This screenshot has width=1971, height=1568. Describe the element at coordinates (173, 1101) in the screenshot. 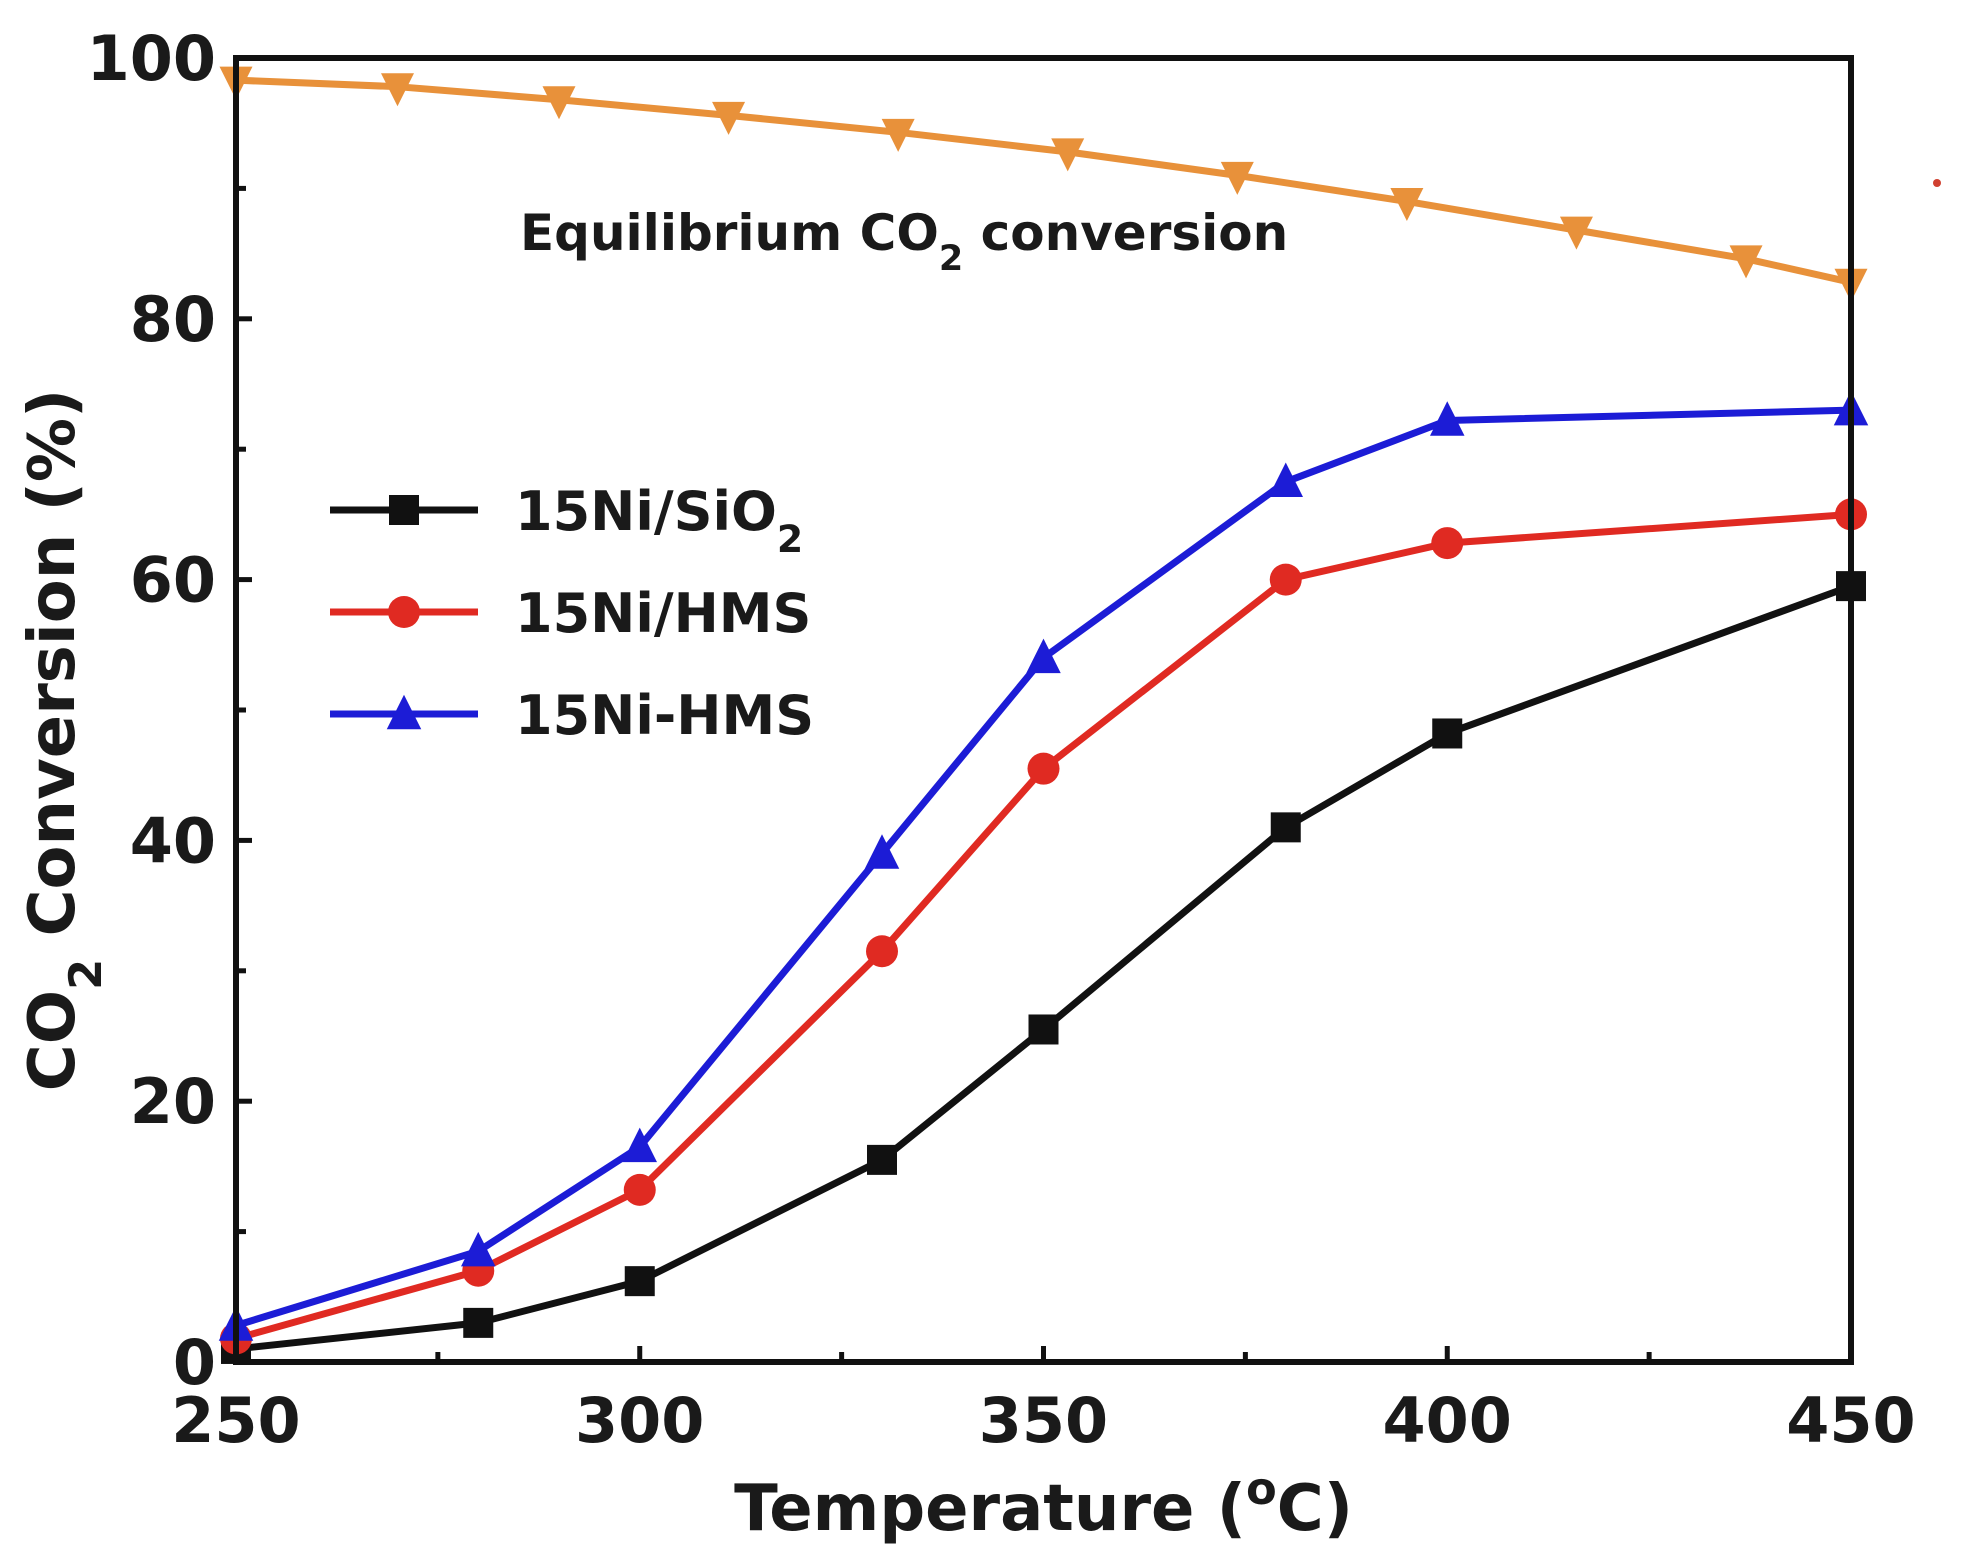

I see `y-tick-label: 20` at that location.